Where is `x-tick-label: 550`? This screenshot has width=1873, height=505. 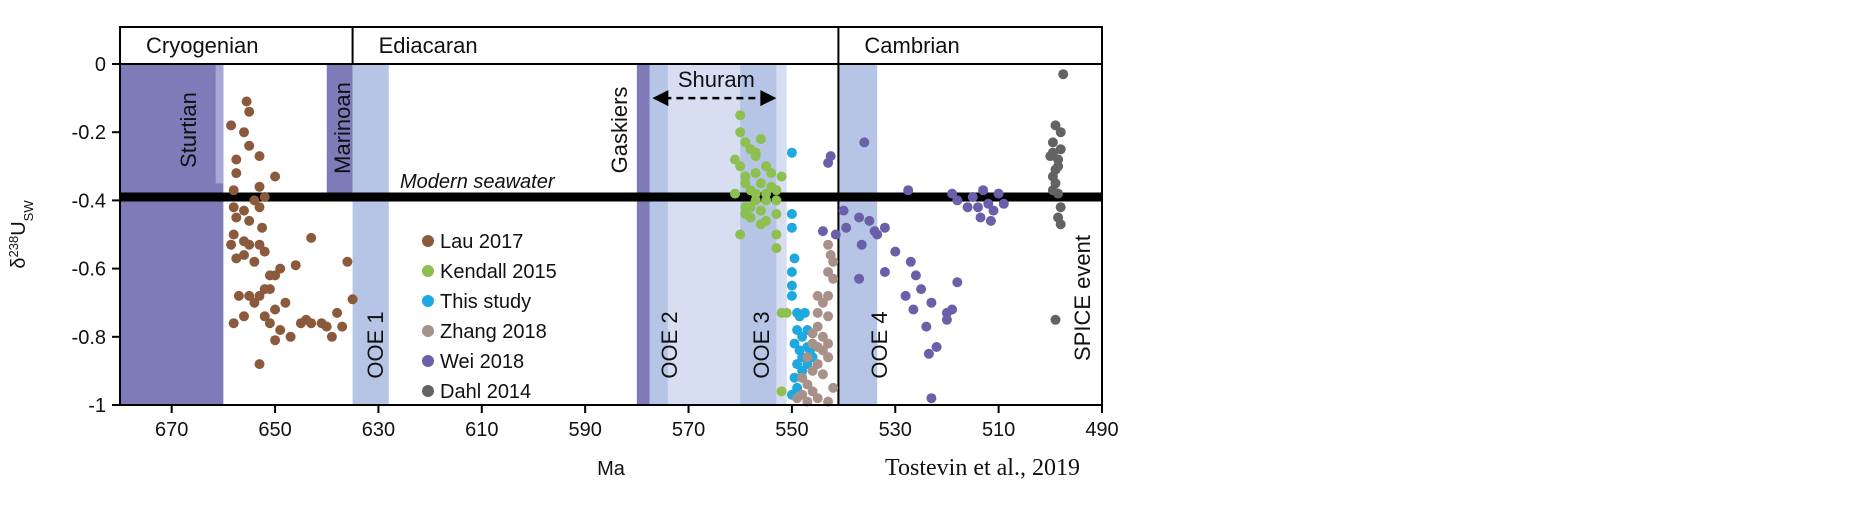
x-tick-label: 550 is located at coordinates (791, 430).